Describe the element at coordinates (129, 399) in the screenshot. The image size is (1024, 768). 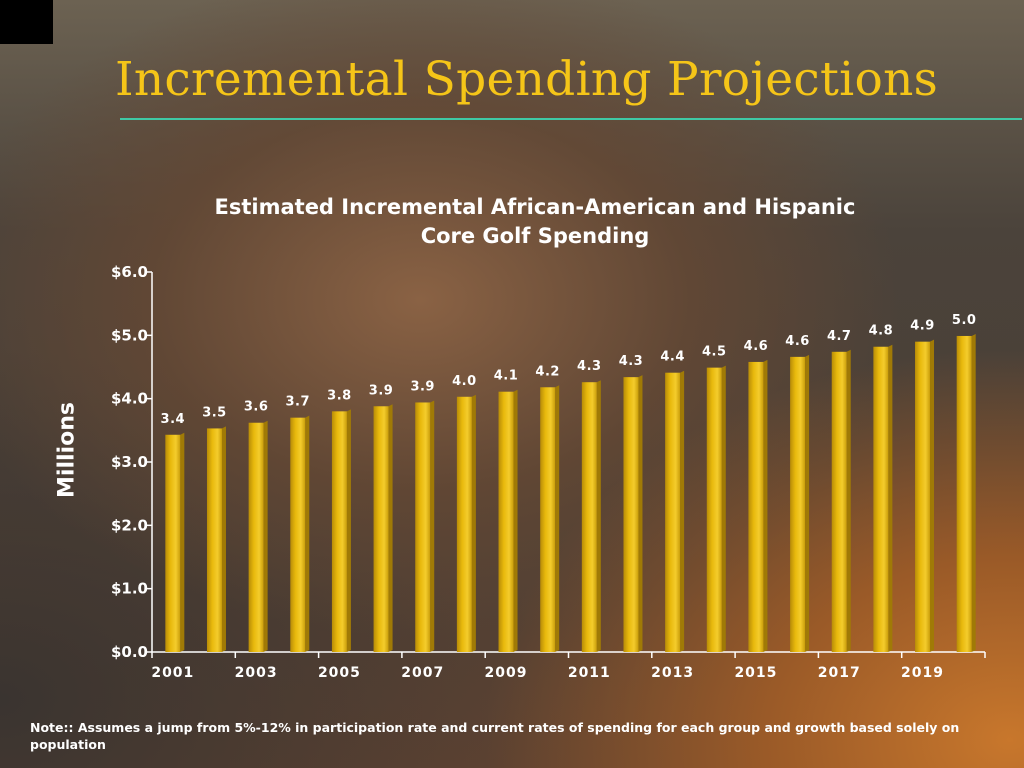
I see `y-tick-label: $4.0` at that location.